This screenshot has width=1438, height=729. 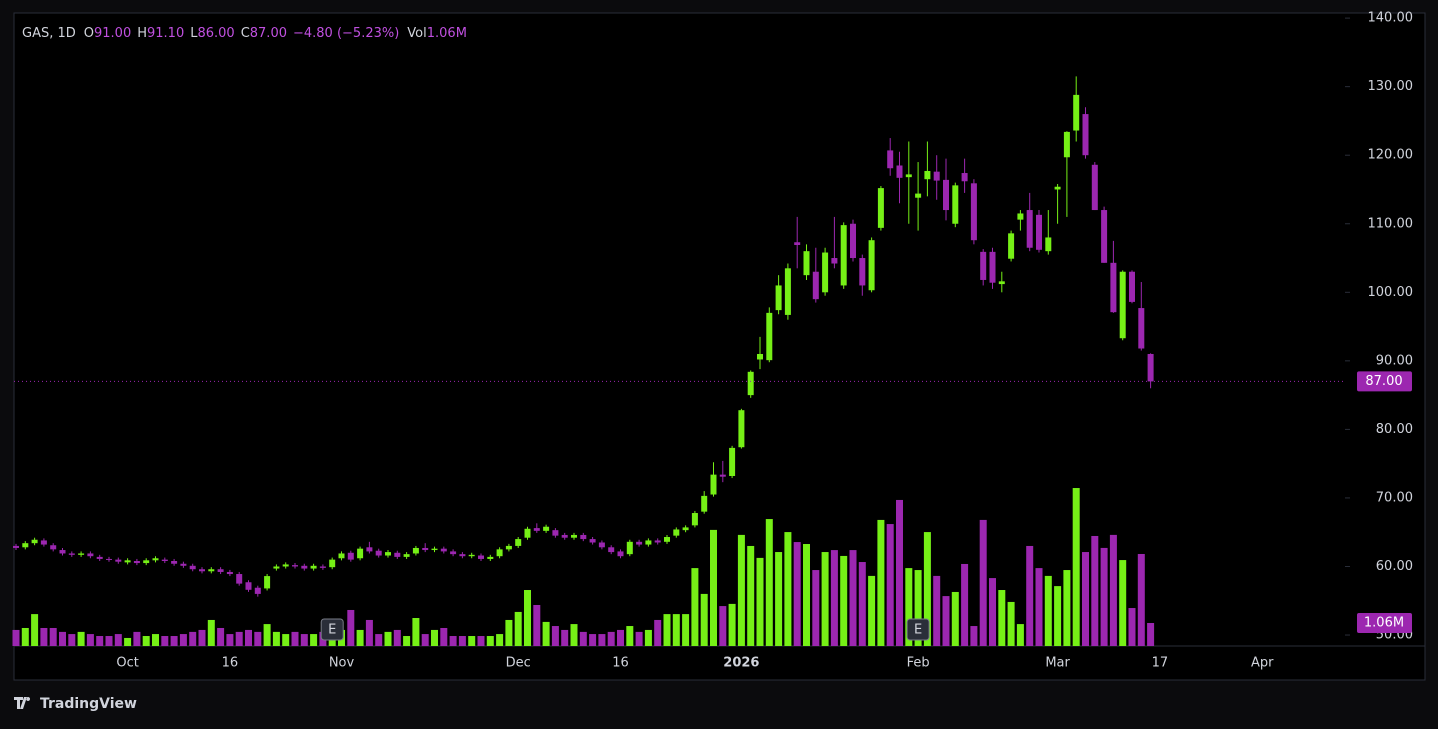 What do you see at coordinates (142, 33) in the screenshot?
I see `legend-key: H` at bounding box center [142, 33].